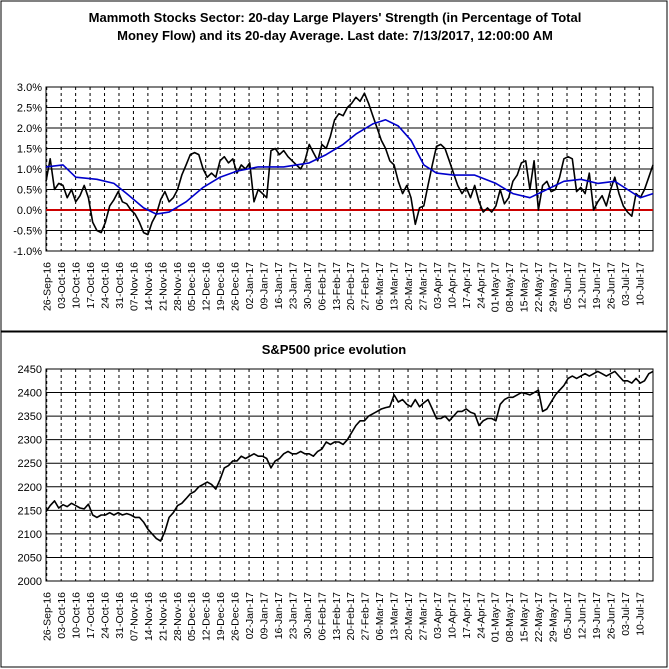 The width and height of the screenshot is (669, 669). What do you see at coordinates (30, 488) in the screenshot?
I see `y-tick-label: 2200` at bounding box center [30, 488].